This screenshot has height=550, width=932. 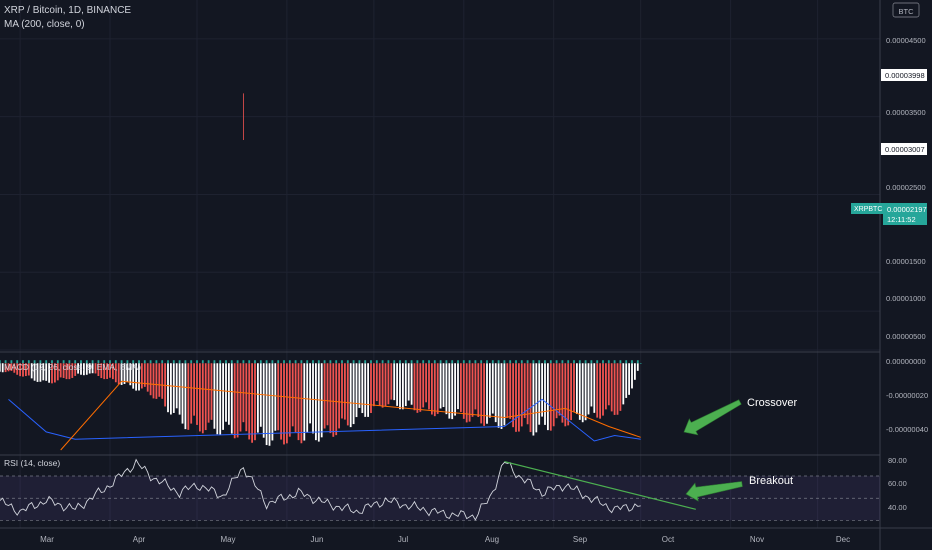 I want to click on rsi-line, so click(x=320, y=489).